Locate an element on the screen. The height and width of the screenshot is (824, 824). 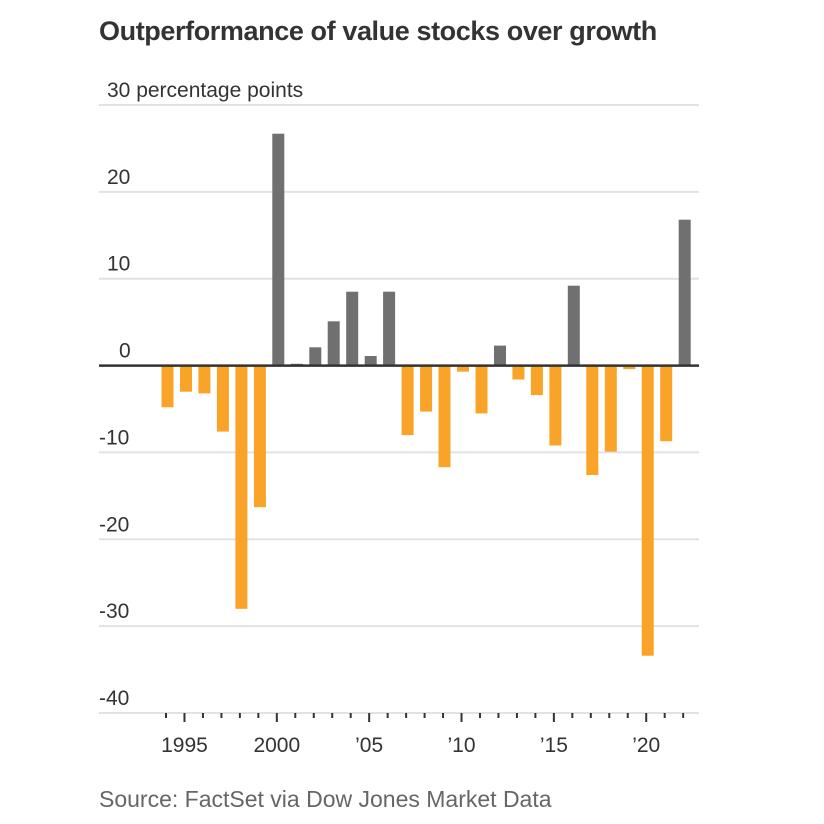
y-tick-label: -10 is located at coordinates (114, 437).